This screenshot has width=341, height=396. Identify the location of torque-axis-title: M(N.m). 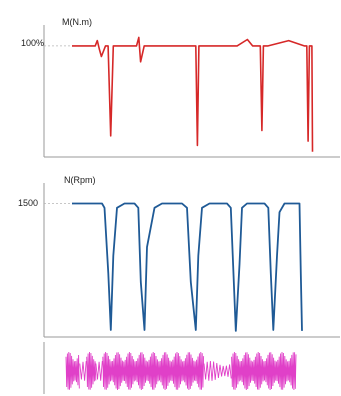
(77, 22).